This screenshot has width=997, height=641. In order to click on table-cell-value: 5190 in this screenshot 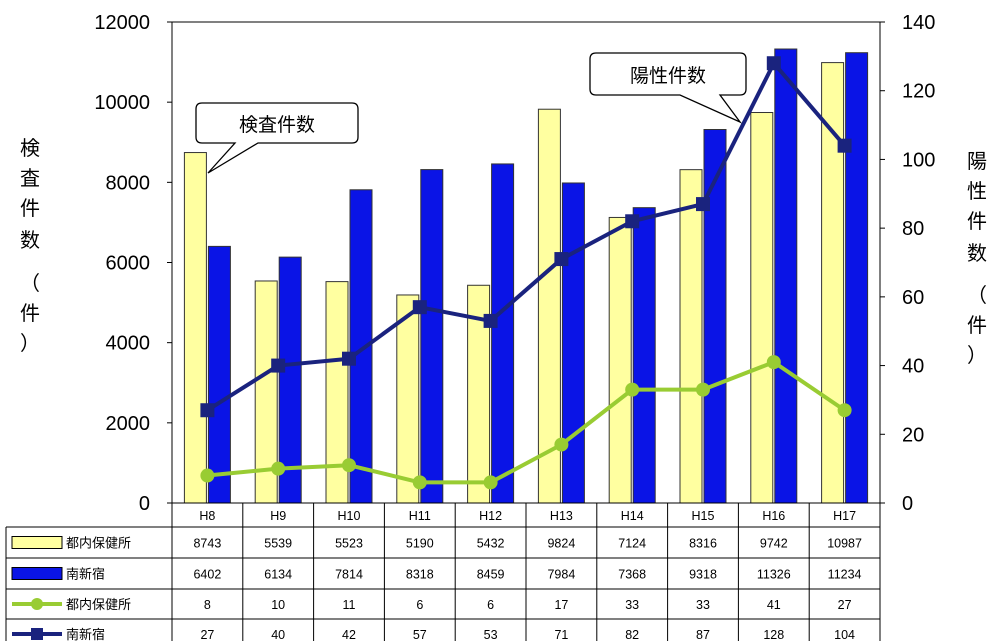, I will do `click(420, 544)`.